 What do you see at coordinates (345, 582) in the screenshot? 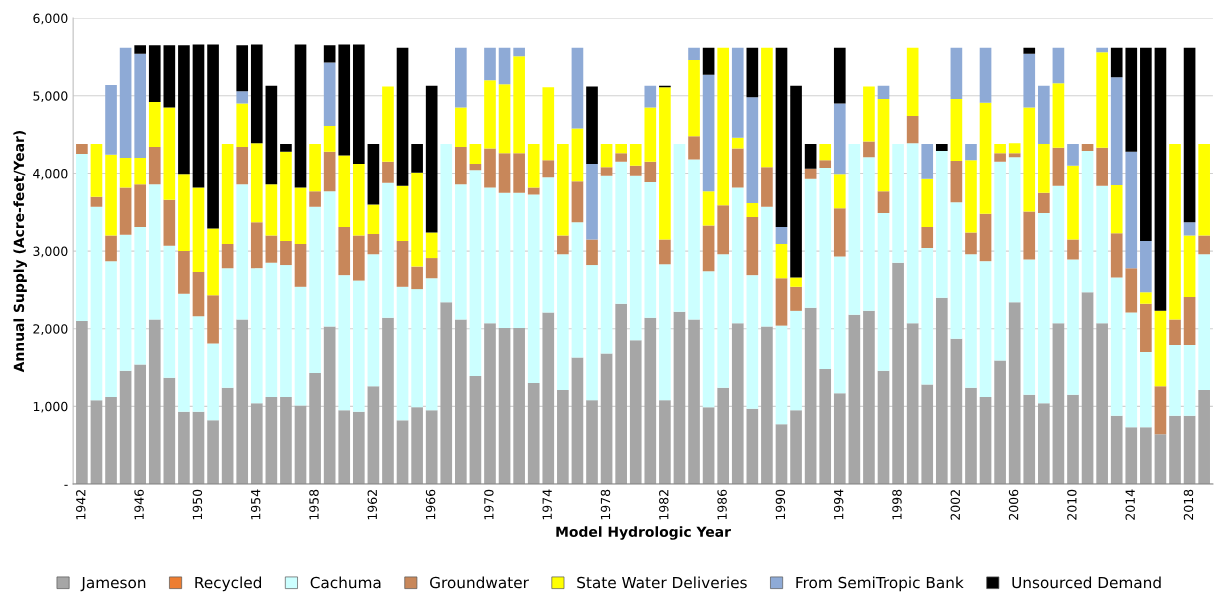
I see `legend-label: Cachuma` at bounding box center [345, 582].